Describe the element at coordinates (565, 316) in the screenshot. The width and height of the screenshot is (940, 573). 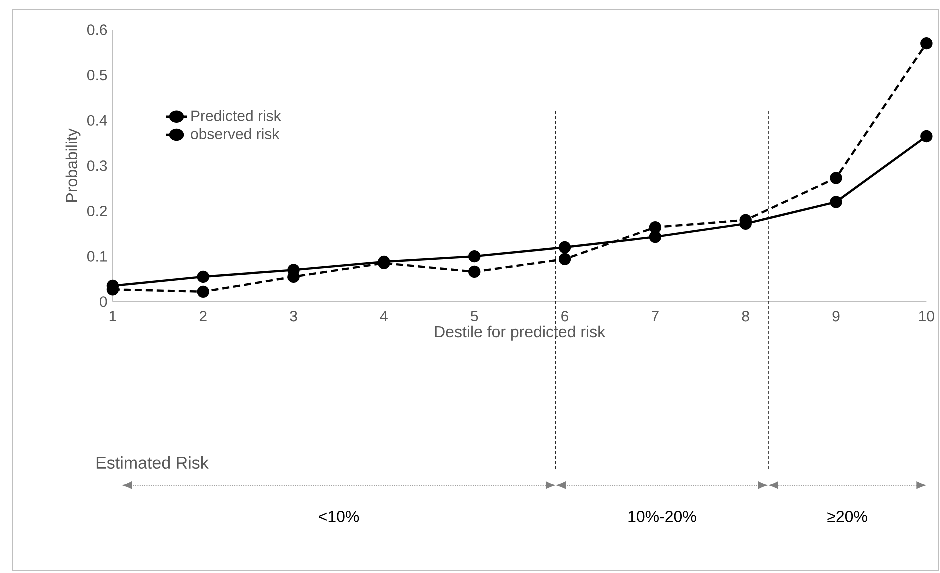
I see `x-tick-label: 6` at that location.